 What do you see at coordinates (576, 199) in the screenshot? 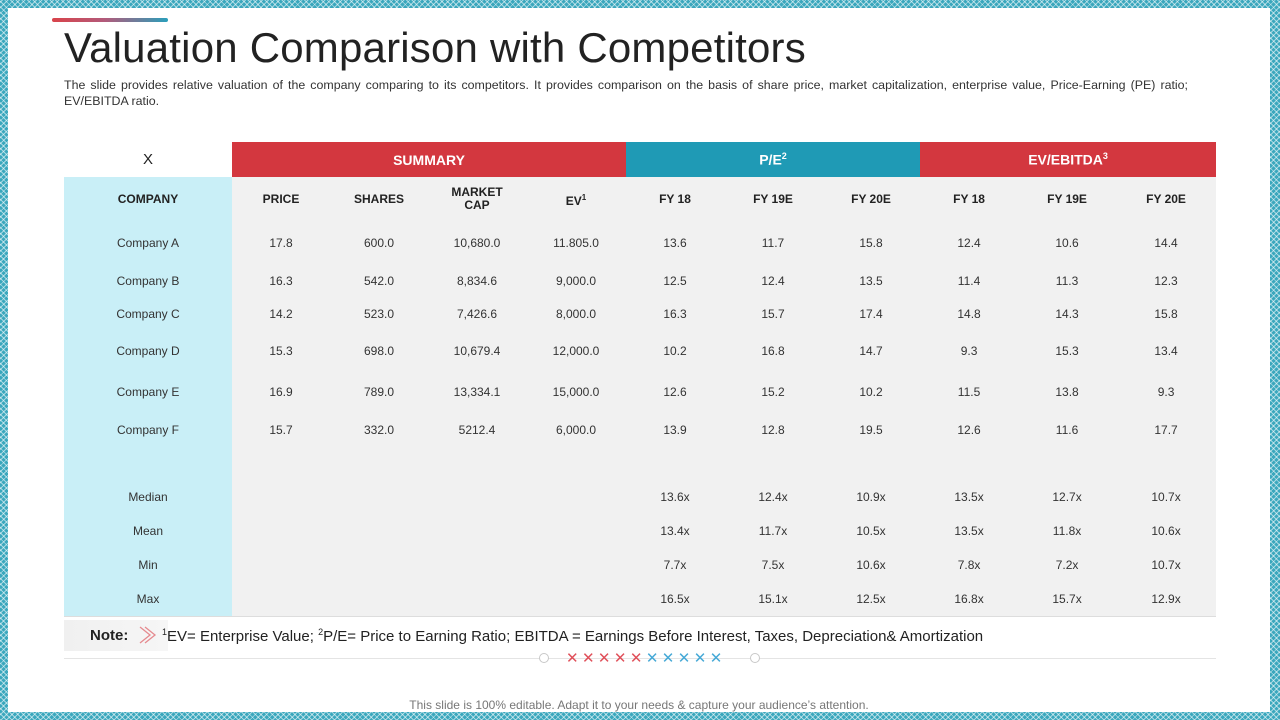
I see `column-header-ev: EV1` at bounding box center [576, 199].